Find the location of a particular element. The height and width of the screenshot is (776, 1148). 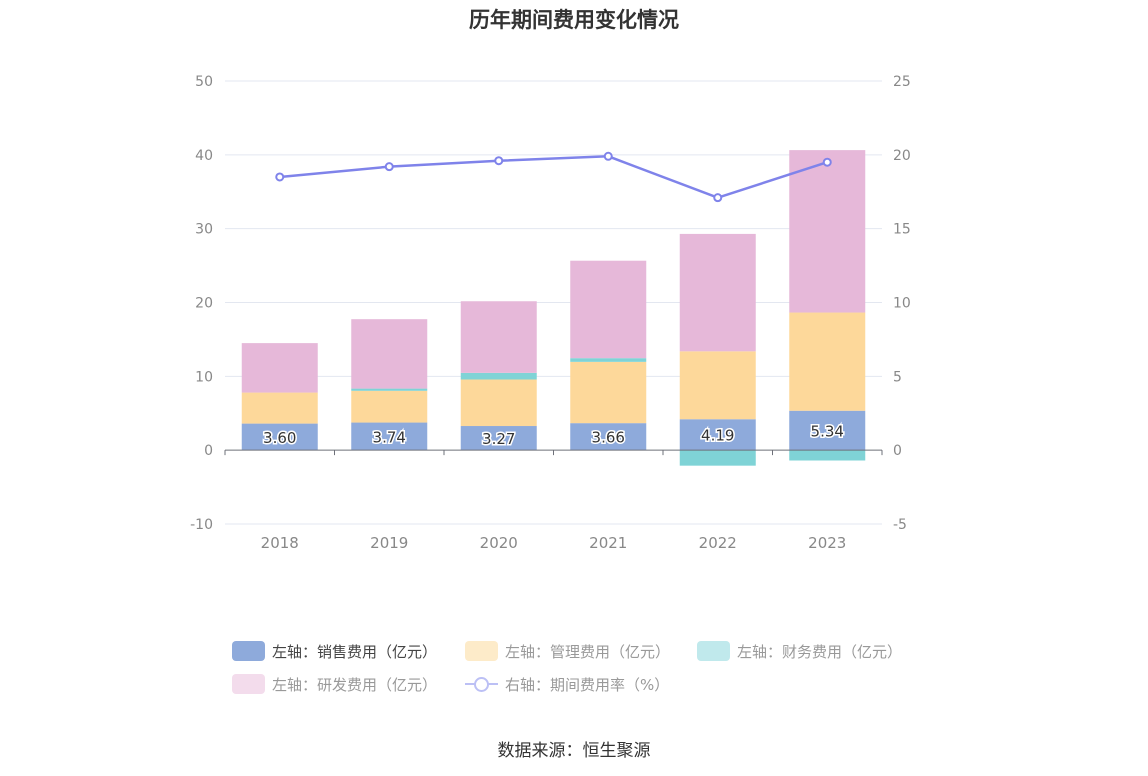

chart-title: 历年期间费用变化情况 is located at coordinates (574, 20).